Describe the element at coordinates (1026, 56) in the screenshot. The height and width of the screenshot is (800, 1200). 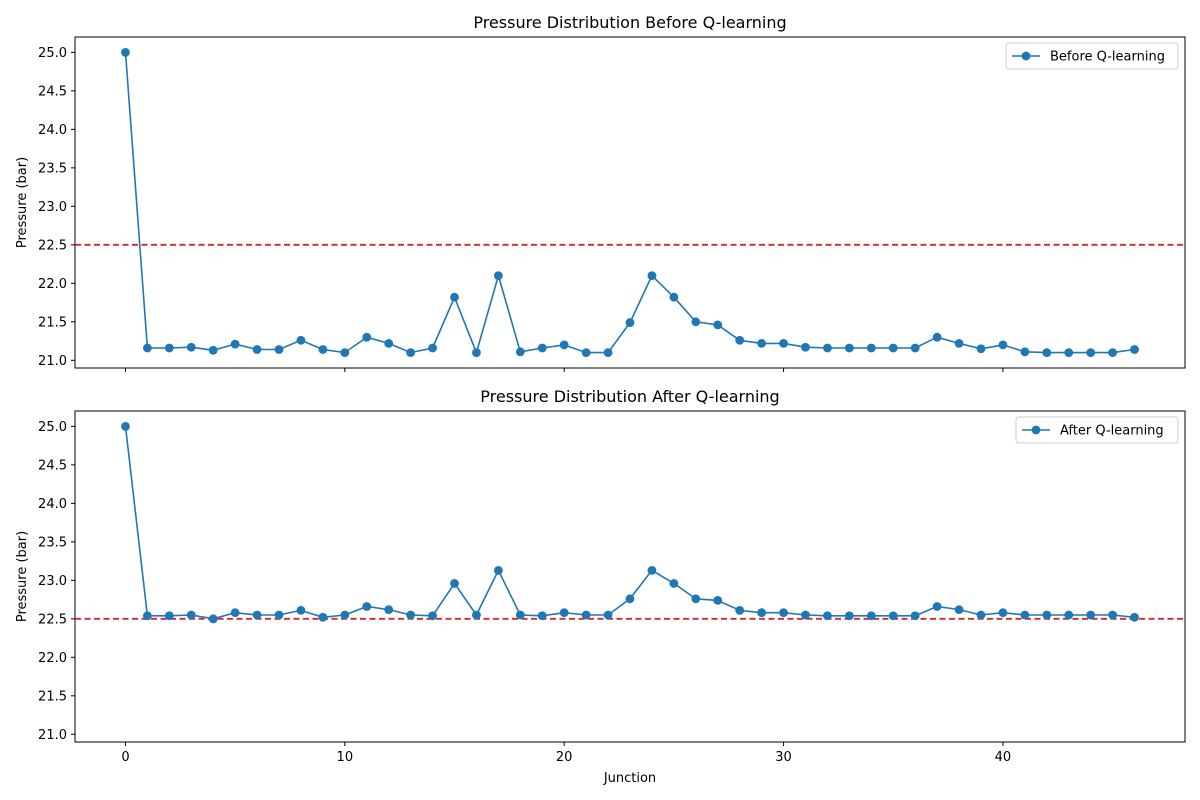
I see `legend-marker-swatch` at that location.